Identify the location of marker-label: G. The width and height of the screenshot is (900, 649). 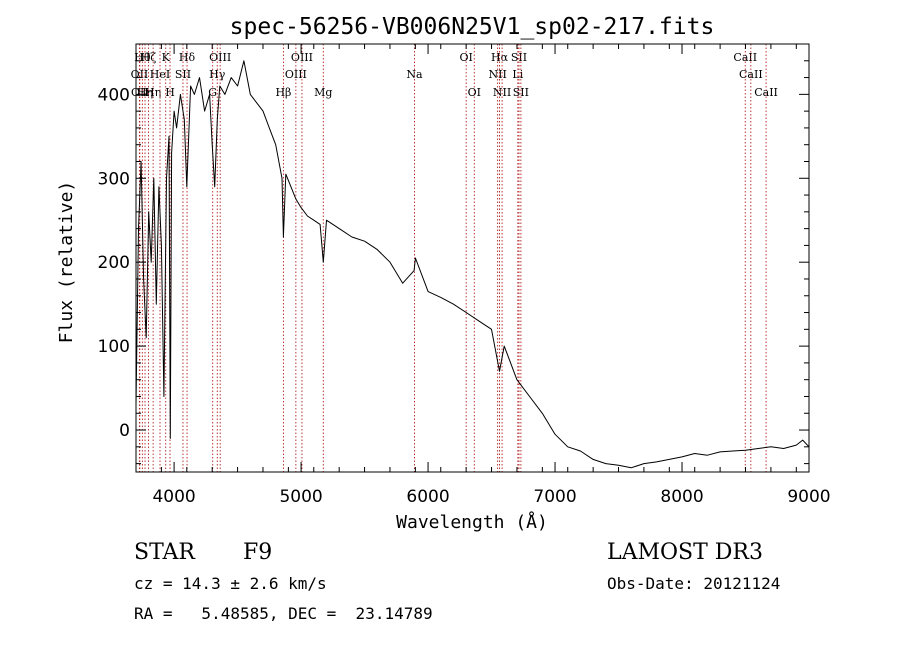
(212, 92).